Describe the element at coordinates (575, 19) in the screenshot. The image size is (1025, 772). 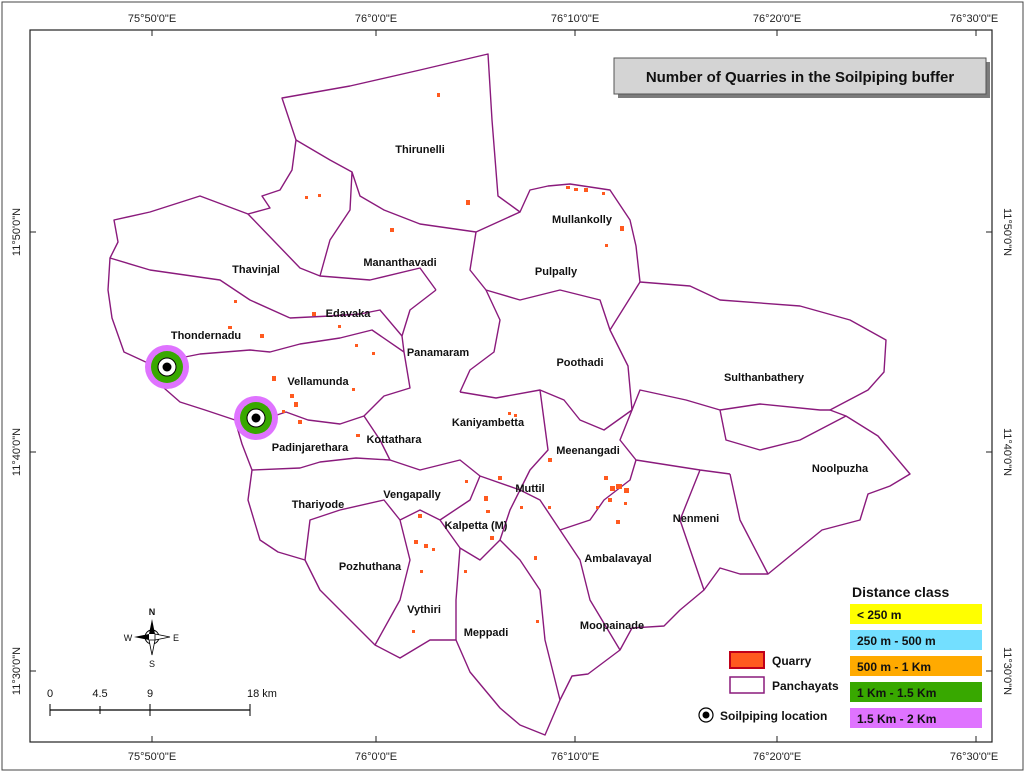
I see `coord-top-label: 76°10'0"E` at that location.